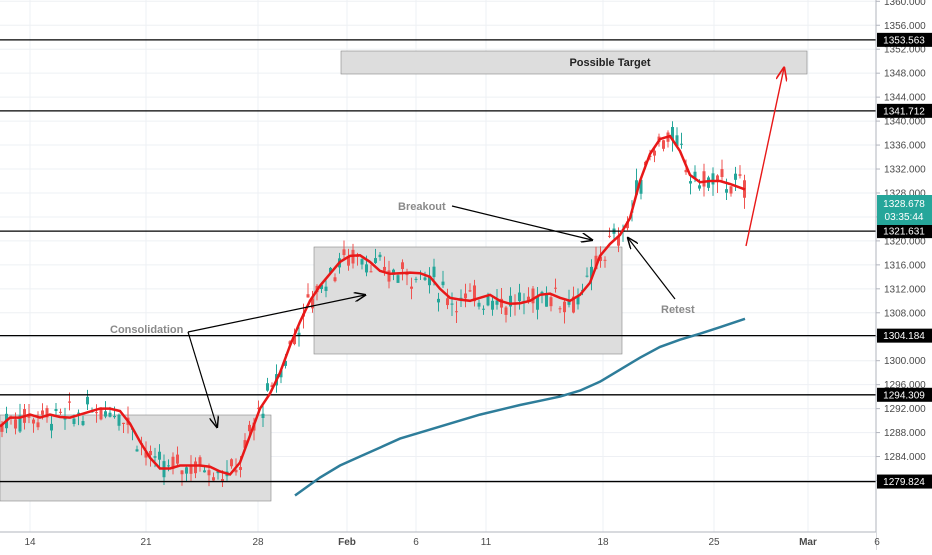 This screenshot has height=555, width=932. What do you see at coordinates (609, 63) in the screenshot?
I see `target-label: Possible Target` at bounding box center [609, 63].